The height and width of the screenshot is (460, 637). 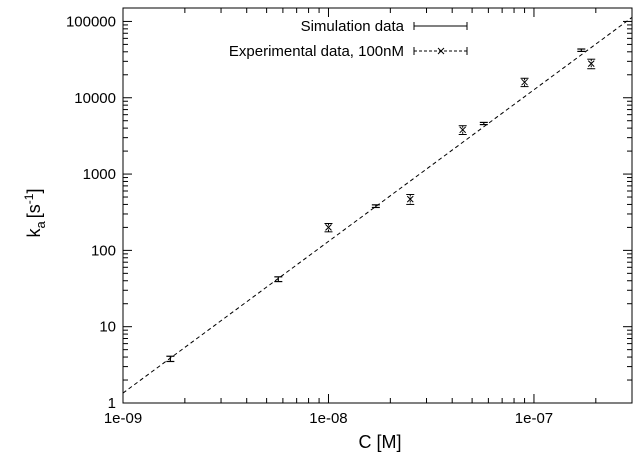 What do you see at coordinates (103, 250) in the screenshot?
I see `y-tick-label: 100` at bounding box center [103, 250].